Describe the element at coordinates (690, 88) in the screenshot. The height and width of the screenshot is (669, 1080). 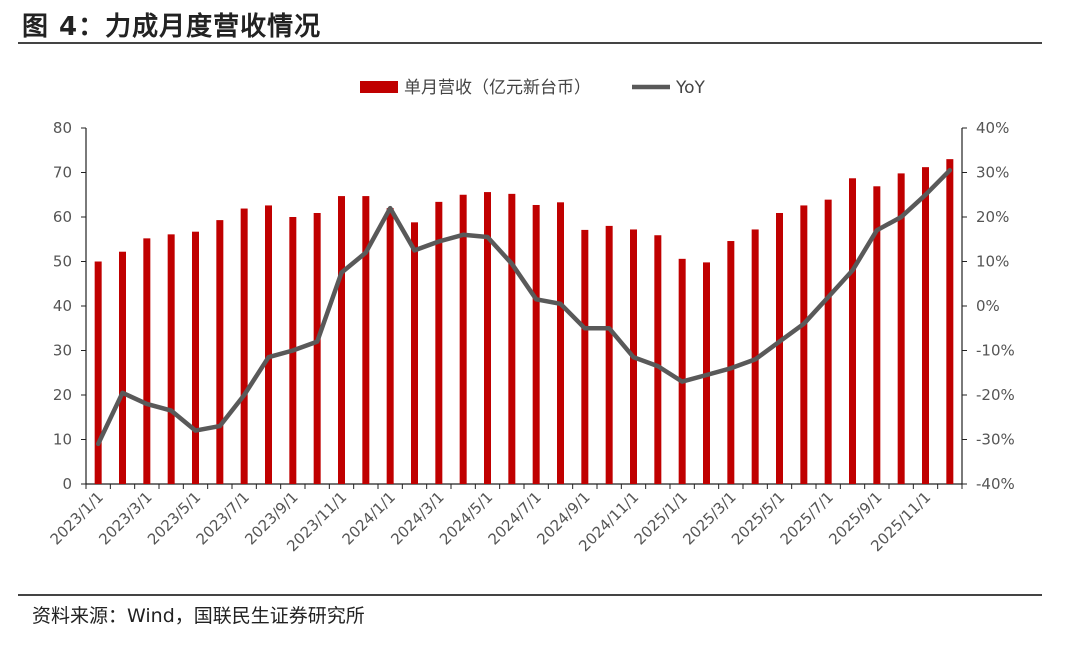
I see `legend-label-yoy: YoY` at that location.